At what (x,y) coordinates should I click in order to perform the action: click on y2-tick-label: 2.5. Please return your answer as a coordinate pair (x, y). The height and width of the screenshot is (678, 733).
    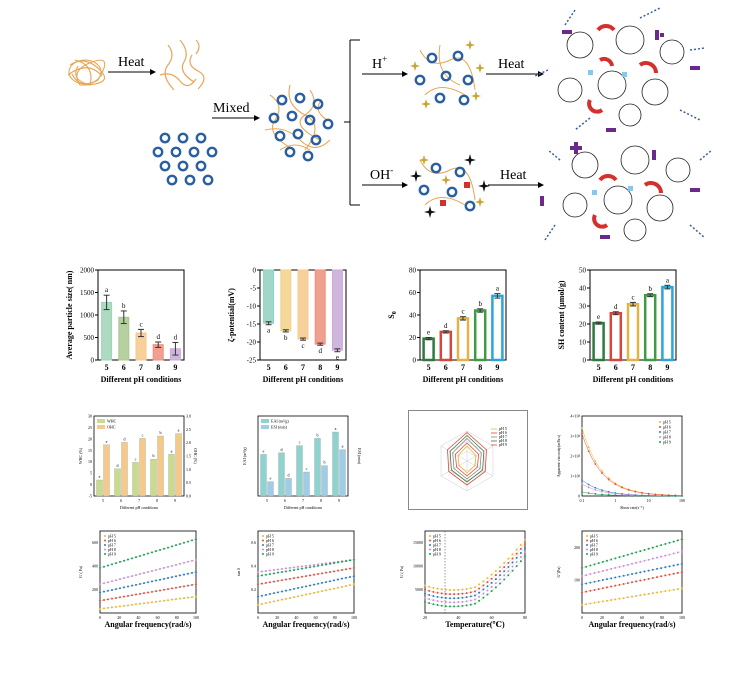
    Looking at the image, I should click on (188, 429).